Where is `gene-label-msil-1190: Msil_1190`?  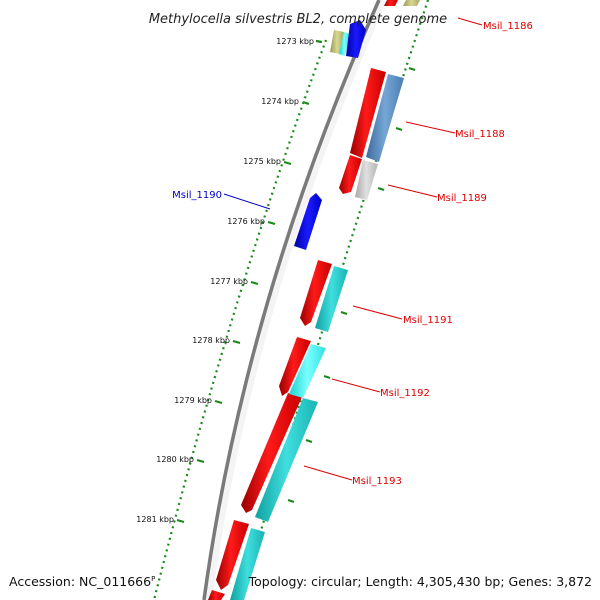 gene-label-msil-1190: Msil_1190 is located at coordinates (197, 195).